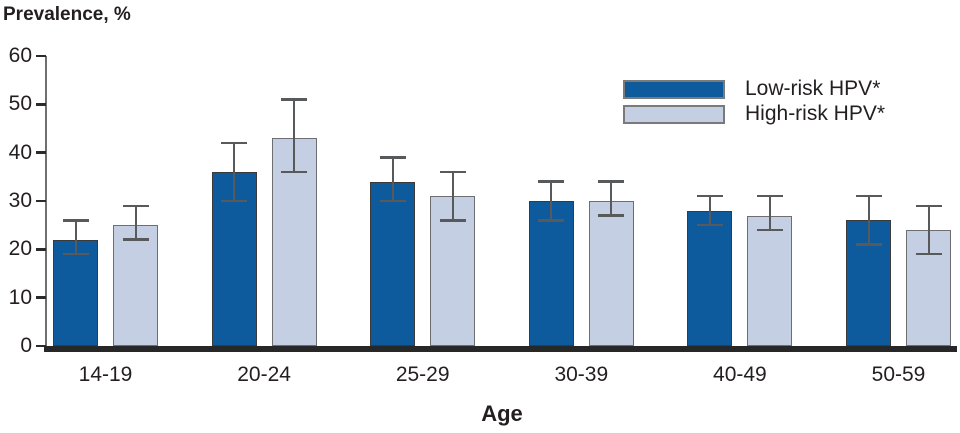 Image resolution: width=960 pixels, height=433 pixels. Describe the element at coordinates (674, 89) in the screenshot. I see `legend-swatch-low-risk` at that location.